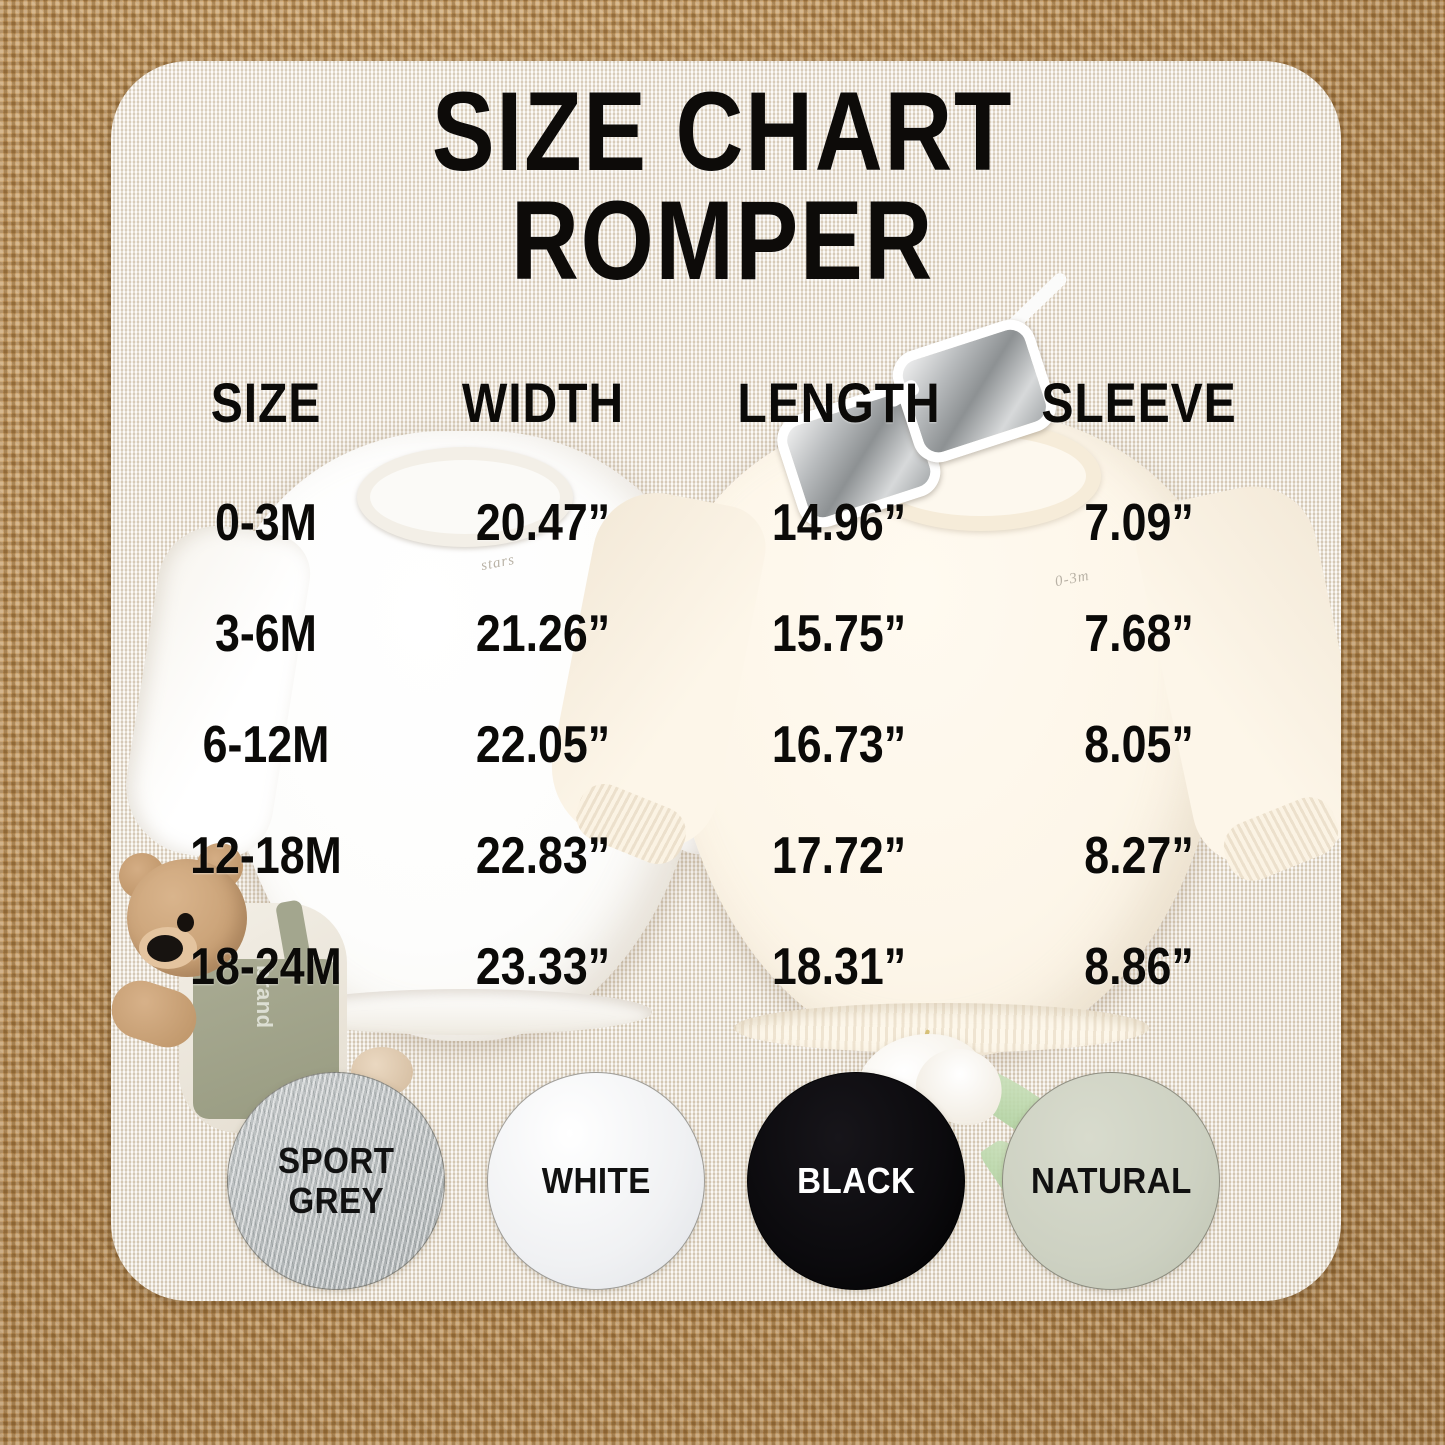 This screenshot has height=1445, width=1445. What do you see at coordinates (730, 402) in the screenshot?
I see `table-header-row: SIZE WIDTH LENGTH SLEEVE` at bounding box center [730, 402].